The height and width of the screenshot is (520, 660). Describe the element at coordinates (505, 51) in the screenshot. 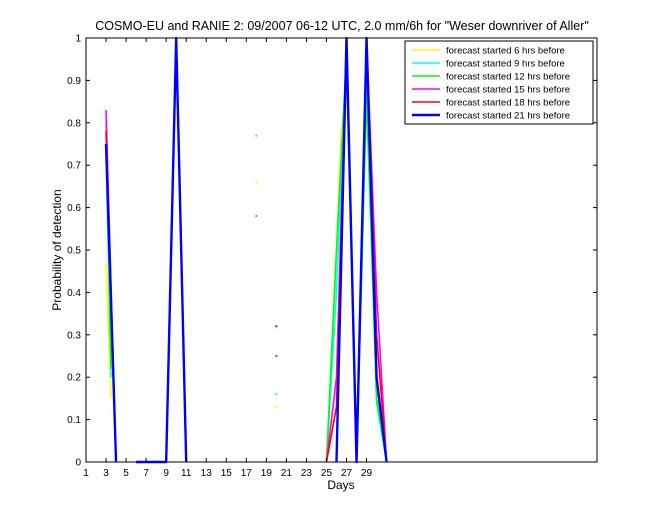

I see `legend-label-0: forecast started 6 hrs before` at that location.